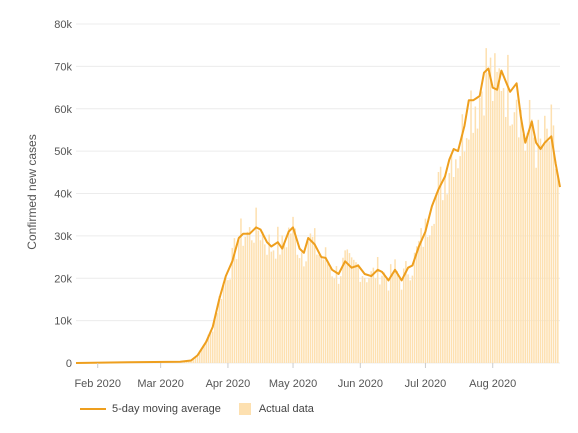 This screenshot has height=433, width=578. Describe the element at coordinates (63, 322) in the screenshot. I see `y-tick-label: 10k` at that location.